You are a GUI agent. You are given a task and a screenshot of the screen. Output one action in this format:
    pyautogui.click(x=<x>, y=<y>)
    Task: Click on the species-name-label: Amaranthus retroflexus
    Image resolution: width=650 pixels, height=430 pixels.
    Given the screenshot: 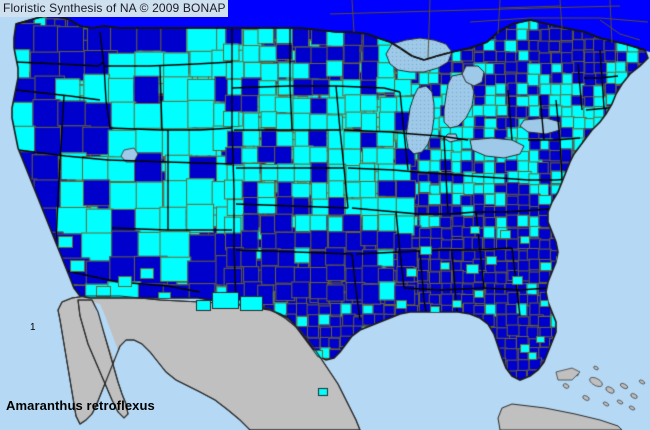 What is the action you would take?
    pyautogui.click(x=80, y=405)
    